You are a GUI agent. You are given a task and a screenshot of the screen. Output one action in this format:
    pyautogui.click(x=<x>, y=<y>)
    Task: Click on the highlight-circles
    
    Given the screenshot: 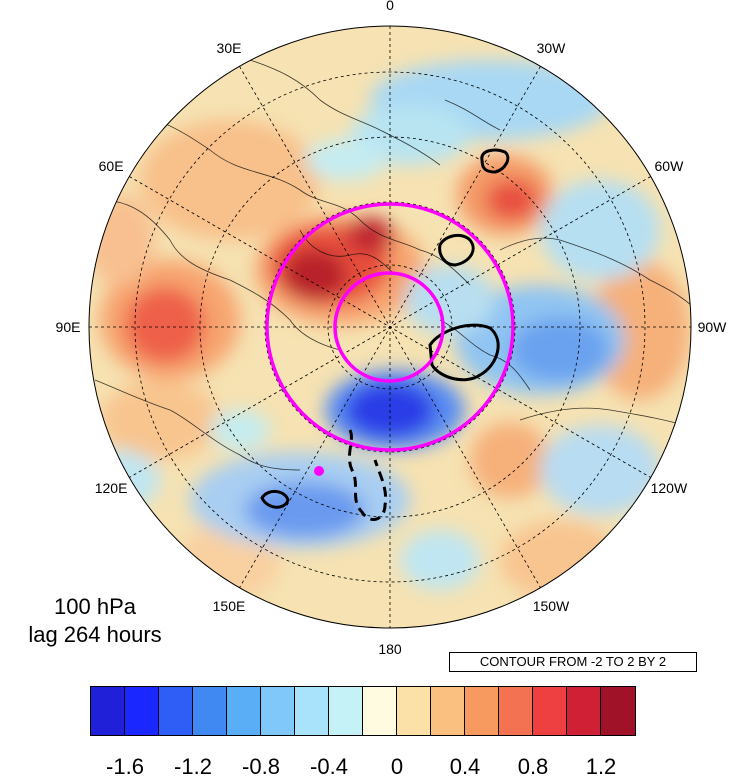 What is the action you would take?
    pyautogui.click(x=390, y=327)
    